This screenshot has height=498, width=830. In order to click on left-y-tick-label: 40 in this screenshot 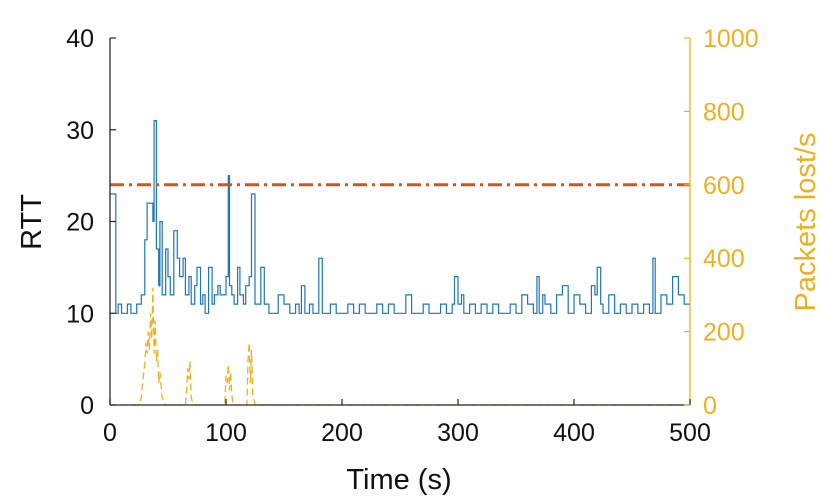, I will do `click(80, 39)`.